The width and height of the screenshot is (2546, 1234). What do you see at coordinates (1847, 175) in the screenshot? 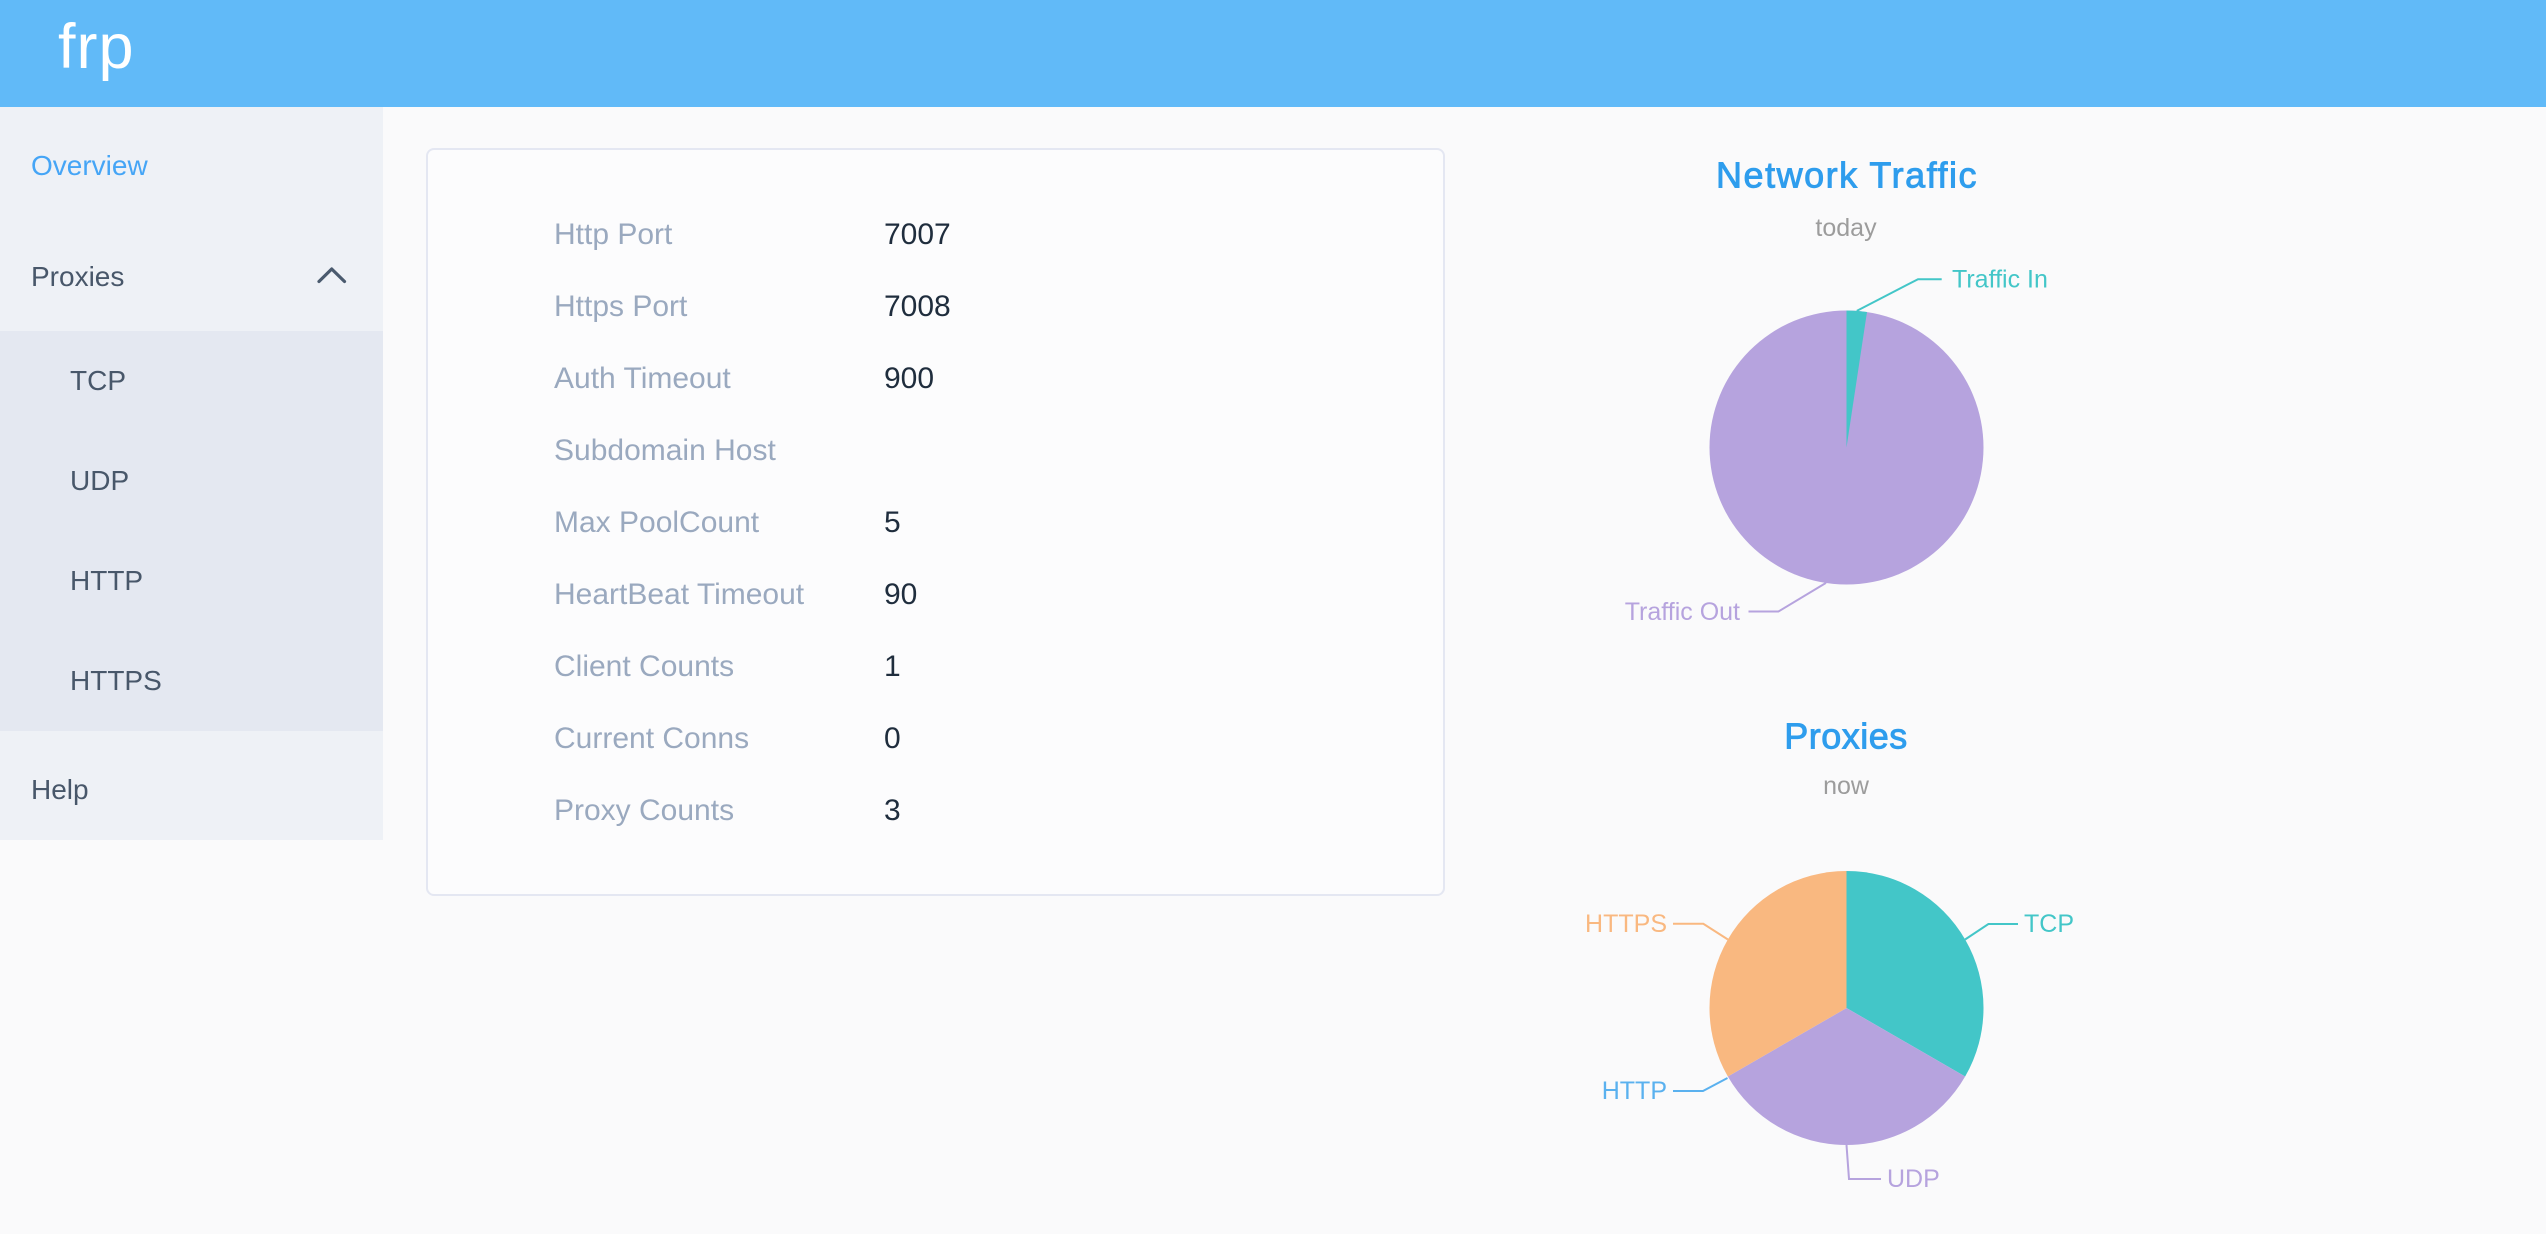
I see `svg-text: Network Traffic` at bounding box center [1847, 175].